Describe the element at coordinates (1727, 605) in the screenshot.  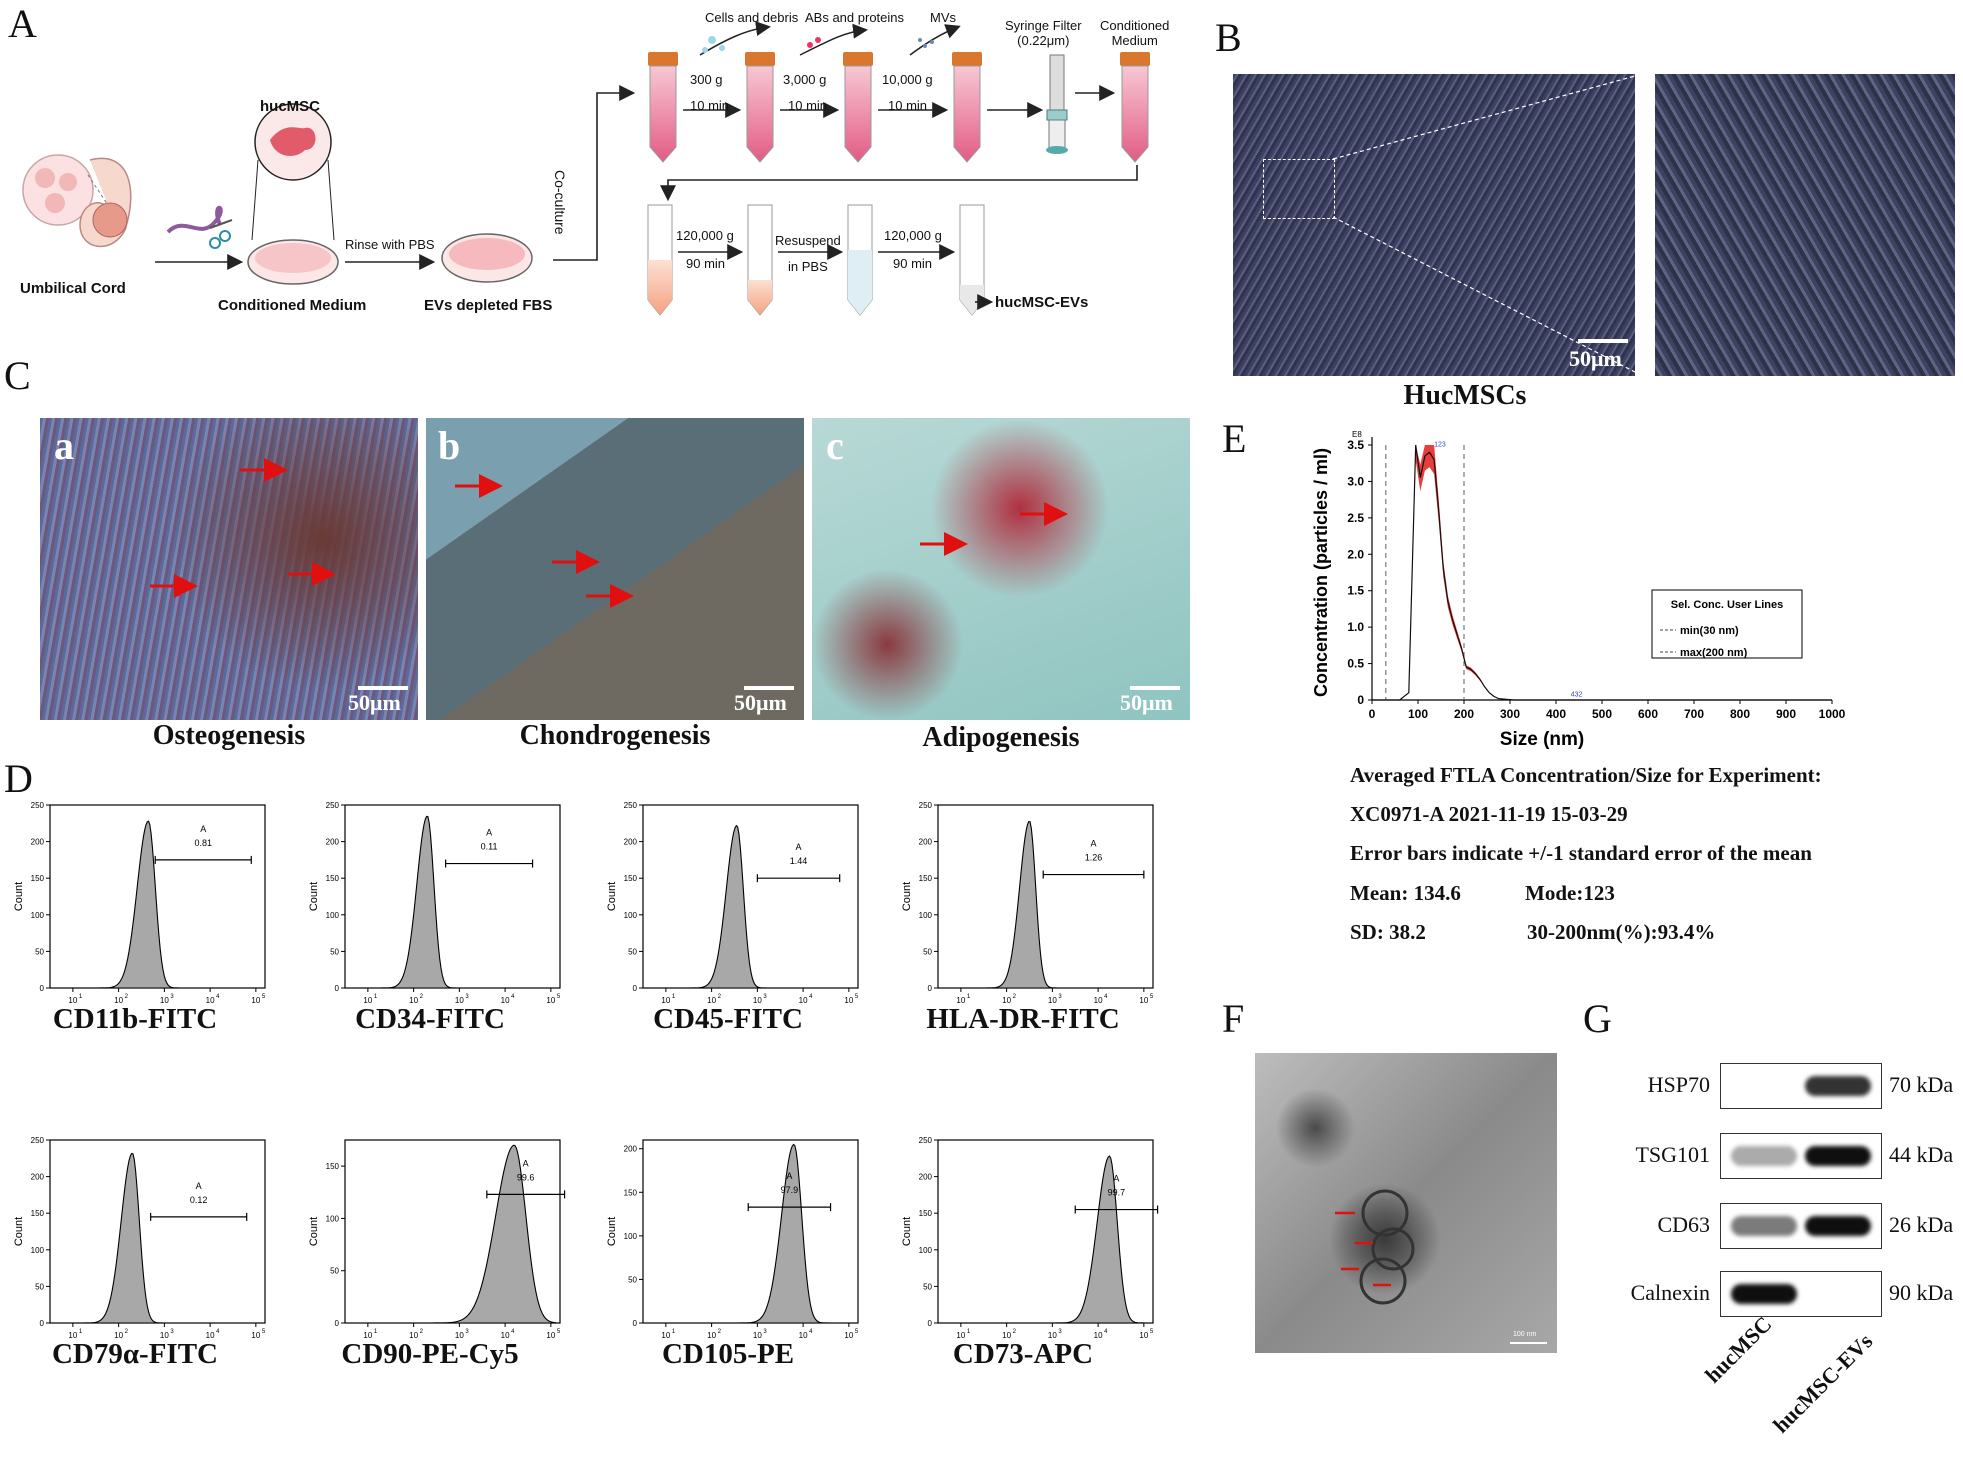
I see `nta-legend-title: Sel. Conc. User Lines` at that location.